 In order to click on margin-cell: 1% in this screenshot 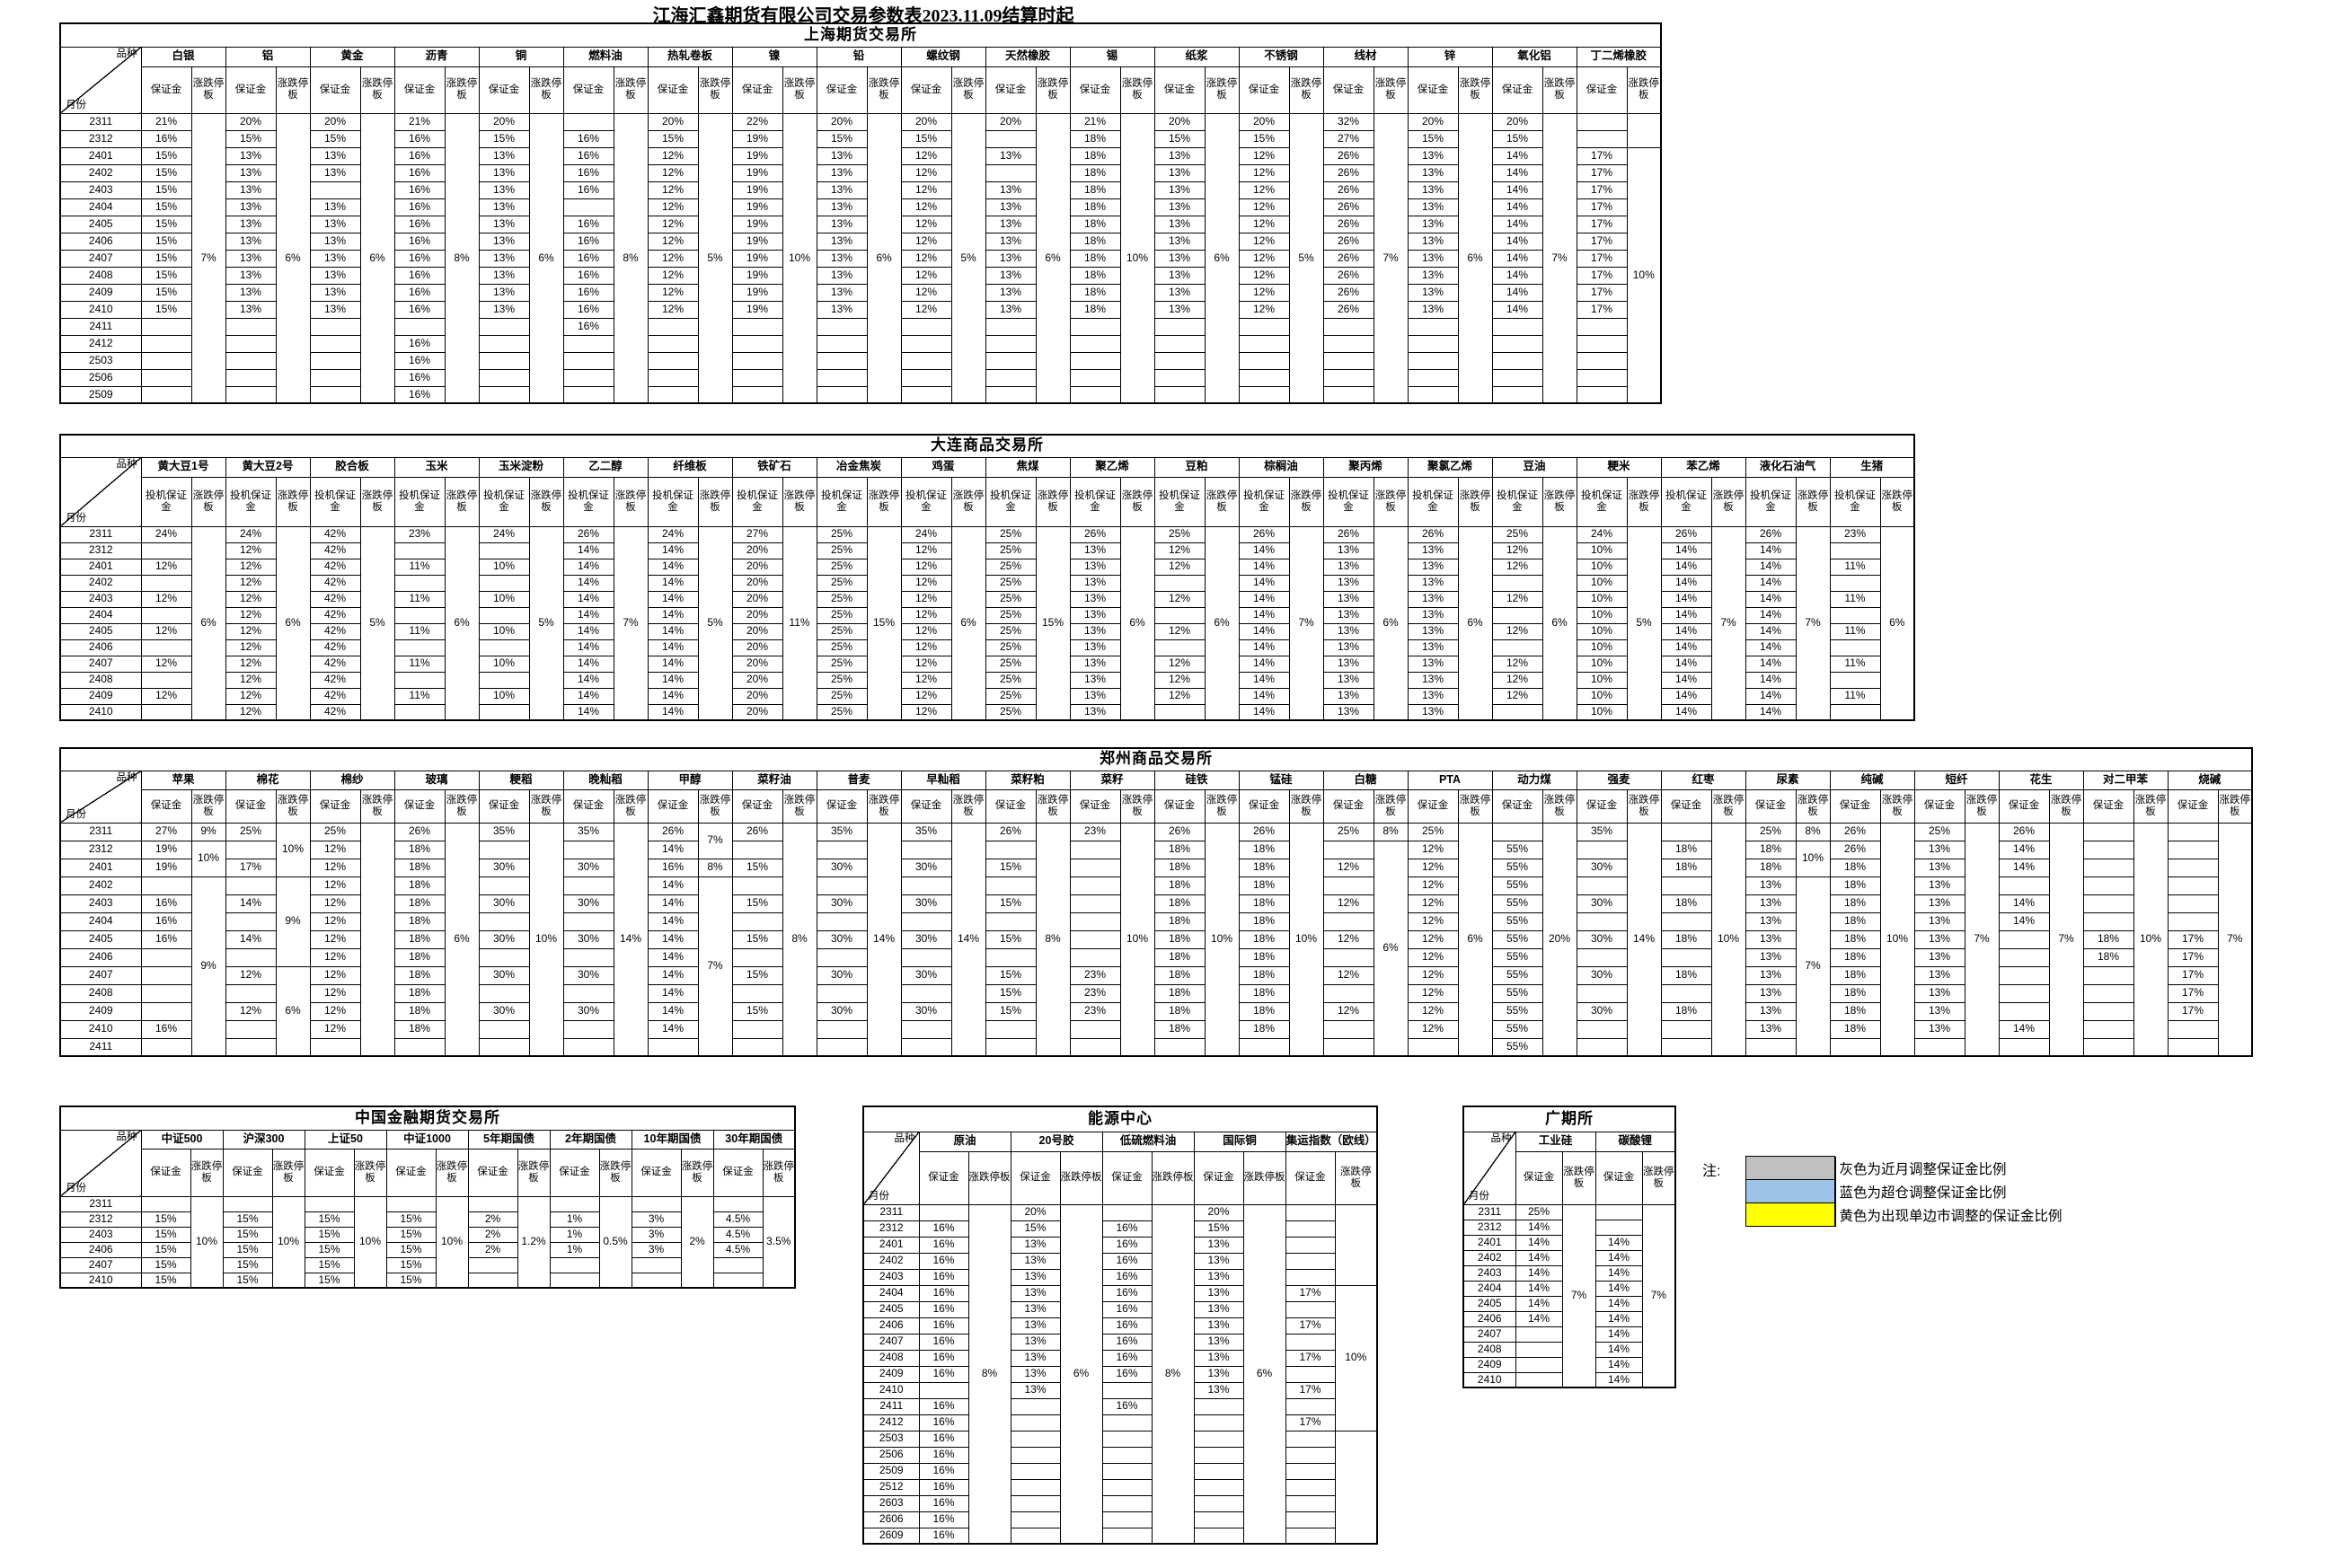, I will do `click(574, 1234)`.